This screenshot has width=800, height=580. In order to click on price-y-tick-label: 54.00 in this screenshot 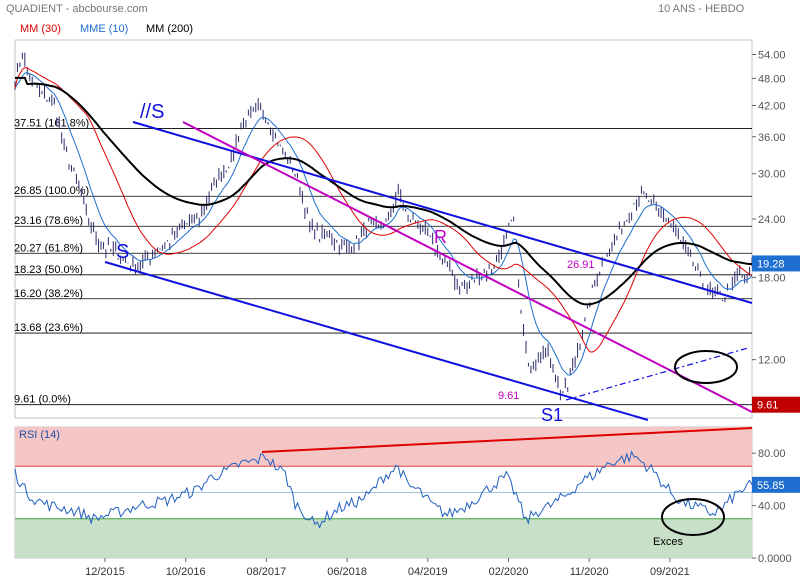, I will do `click(772, 55)`.